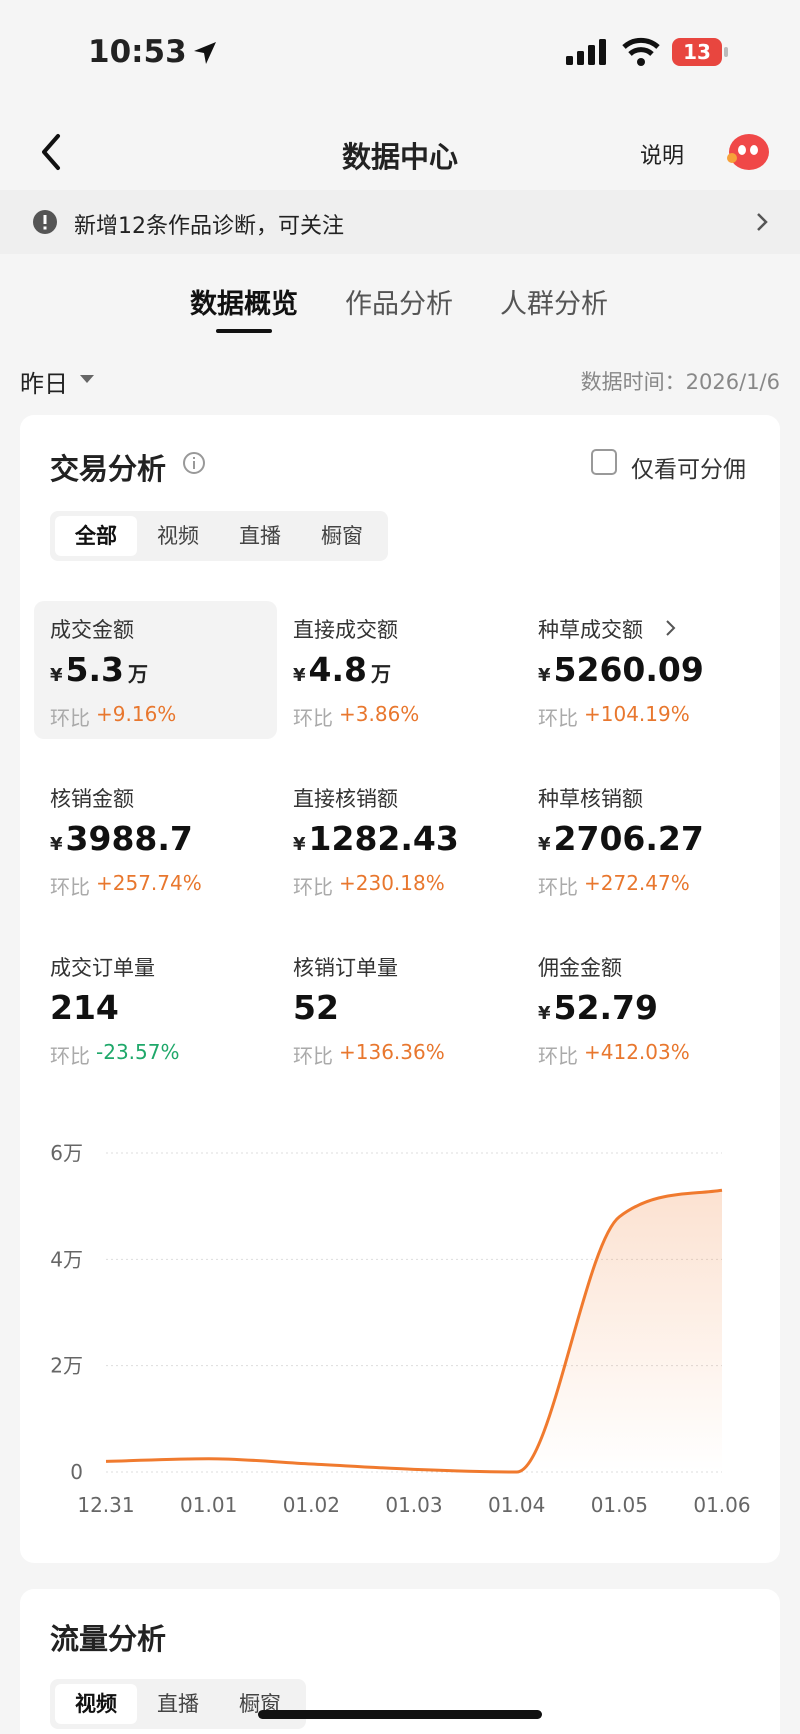 This screenshot has height=1734, width=800. I want to click on metric-change-row: 环比 +9.16%, so click(113, 716).